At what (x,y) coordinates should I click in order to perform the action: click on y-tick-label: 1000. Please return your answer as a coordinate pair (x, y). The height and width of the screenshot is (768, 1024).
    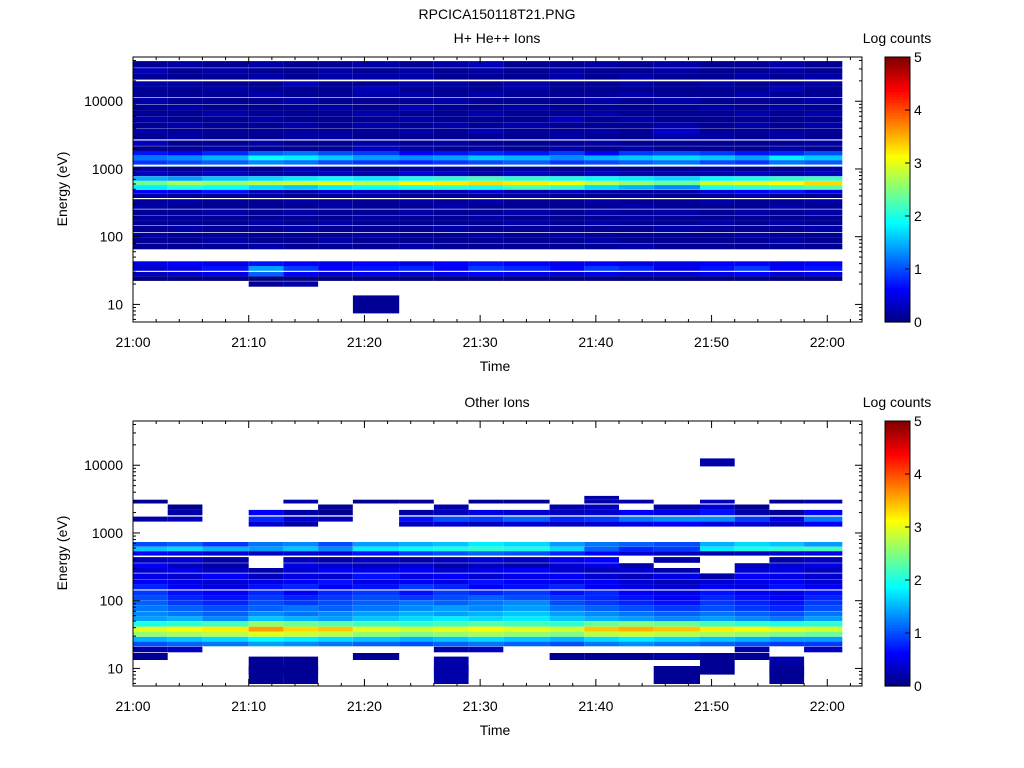
    Looking at the image, I should click on (107, 533).